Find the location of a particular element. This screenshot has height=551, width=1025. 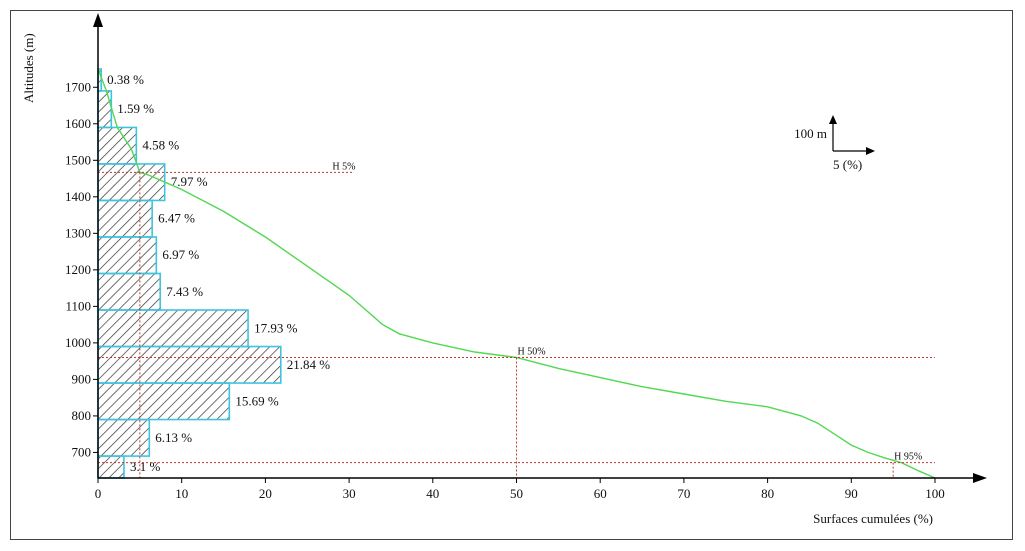

y-tick-label: 1200 is located at coordinates (78, 269).